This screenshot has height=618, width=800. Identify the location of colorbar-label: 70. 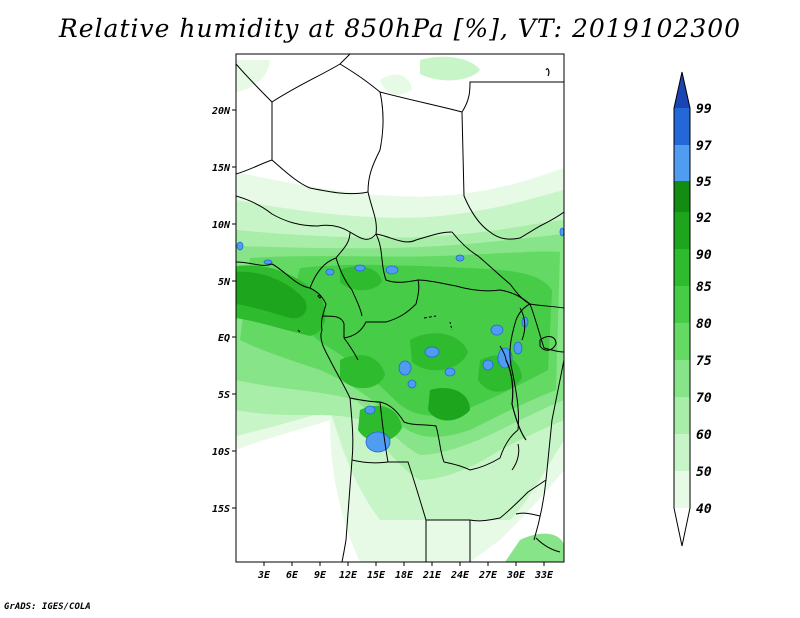
(704, 398).